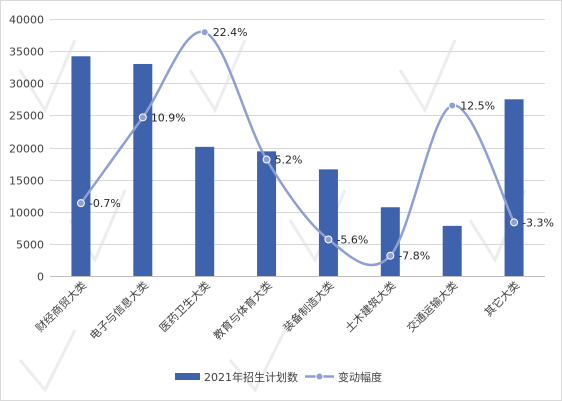  What do you see at coordinates (187, 376) in the screenshot?
I see `legend-bar-swatch` at bounding box center [187, 376].